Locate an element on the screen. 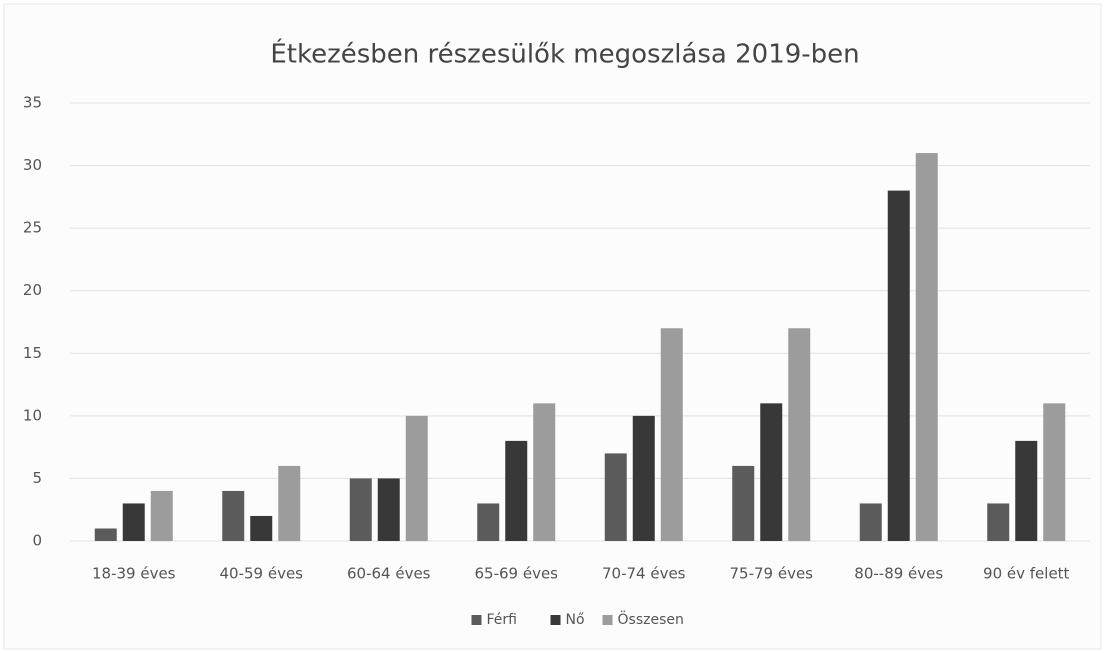 The width and height of the screenshot is (1105, 653). x-tick-label: 75-79 éves is located at coordinates (771, 574).